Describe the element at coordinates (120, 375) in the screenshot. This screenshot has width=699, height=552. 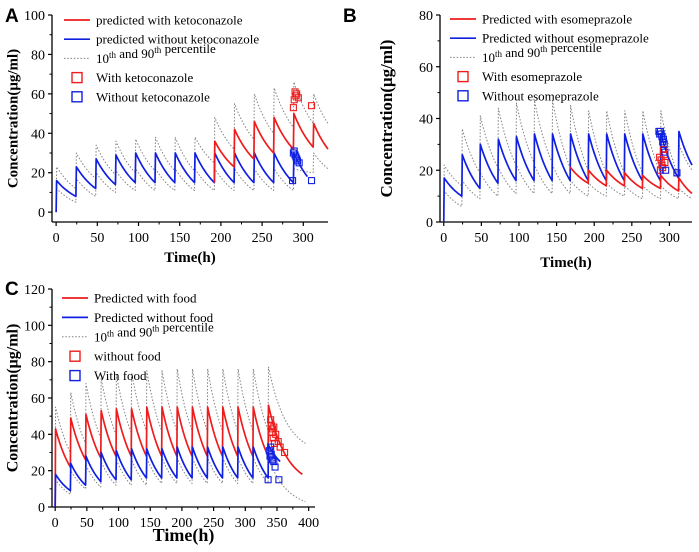
I see `panel-c-legend-label-part: With food` at that location.